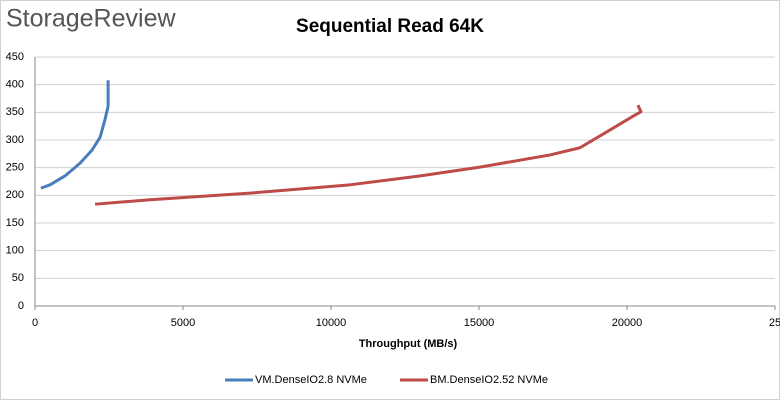  Describe the element at coordinates (390, 26) in the screenshot. I see `chart-title: Sequential Read 64K` at that location.